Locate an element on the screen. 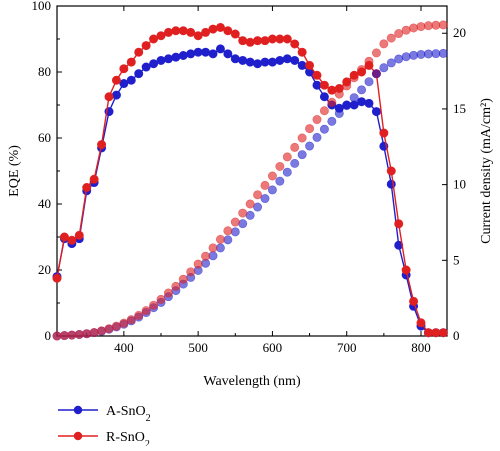 The height and width of the screenshot is (451, 500). legend-label-0: A-SnO2 is located at coordinates (128, 414).